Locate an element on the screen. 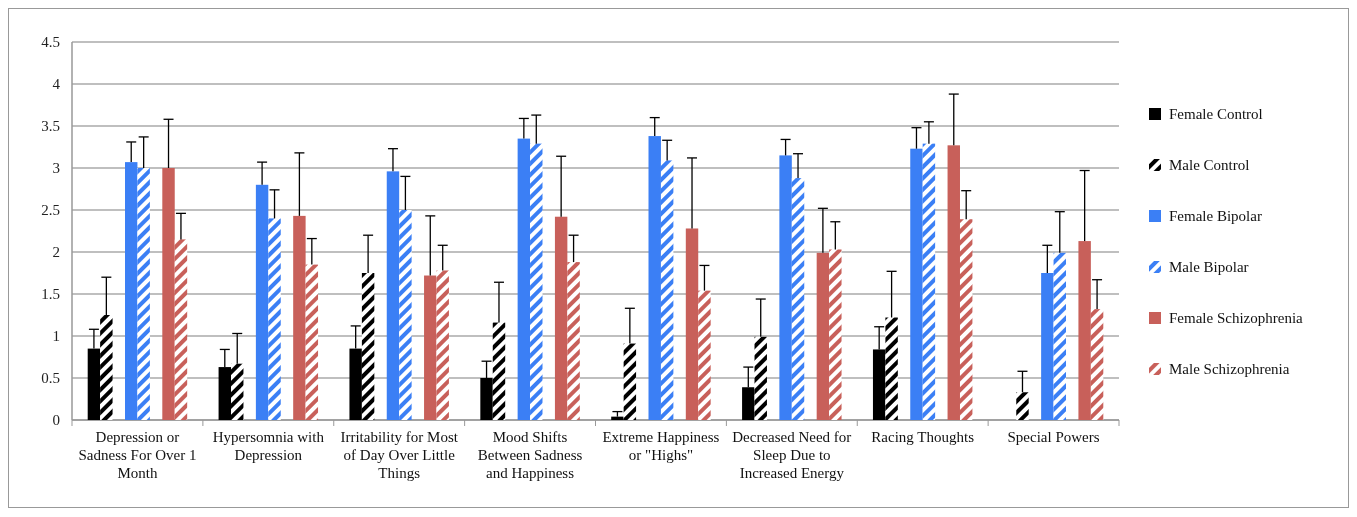  x-tick-label: Decreased Need for Sleep Due to Increased Energy is located at coordinates (792, 455).